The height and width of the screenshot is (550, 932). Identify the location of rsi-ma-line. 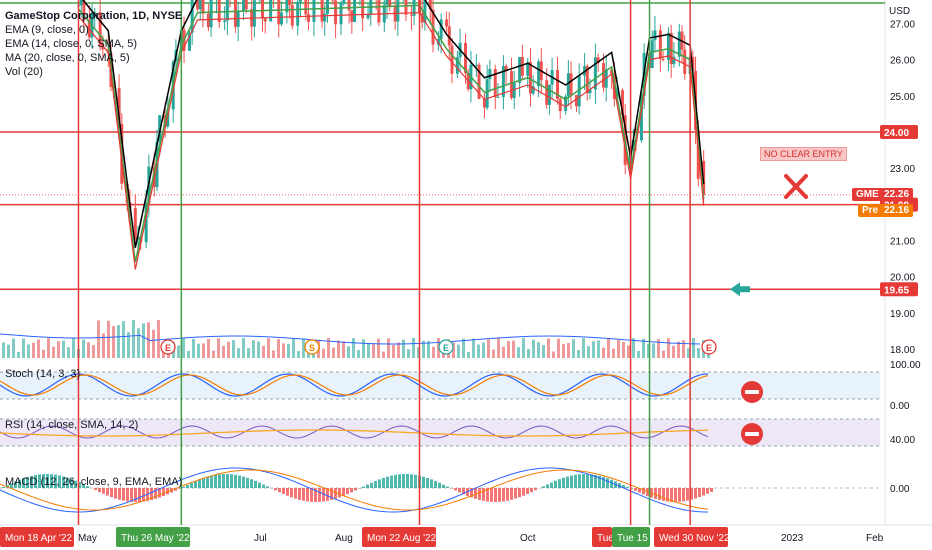
(354, 433).